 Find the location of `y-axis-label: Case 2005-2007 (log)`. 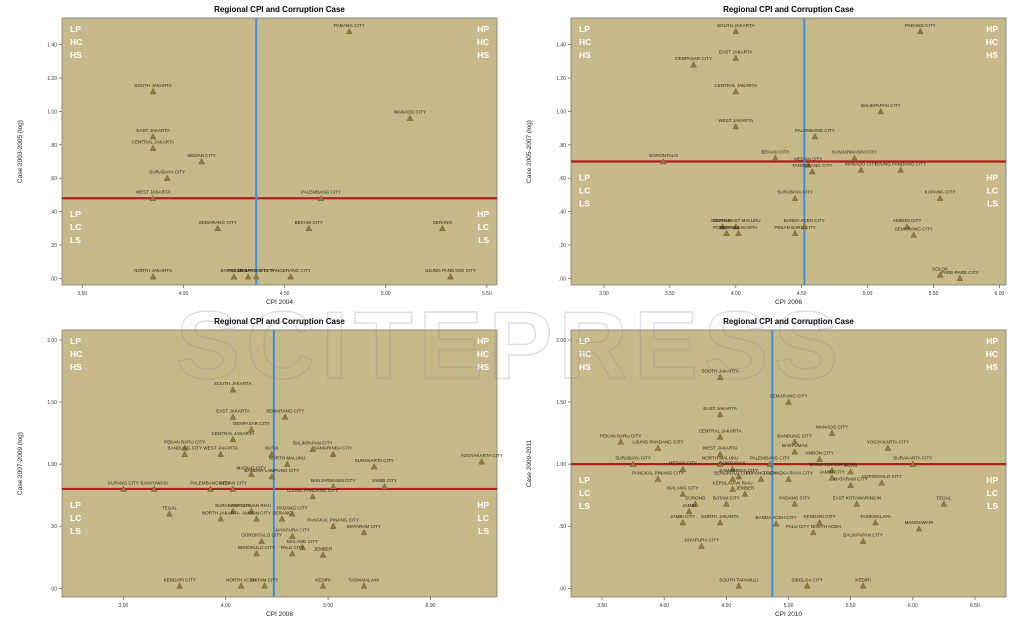

y-axis-label: Case 2005-2007 (log) is located at coordinates (529, 151).